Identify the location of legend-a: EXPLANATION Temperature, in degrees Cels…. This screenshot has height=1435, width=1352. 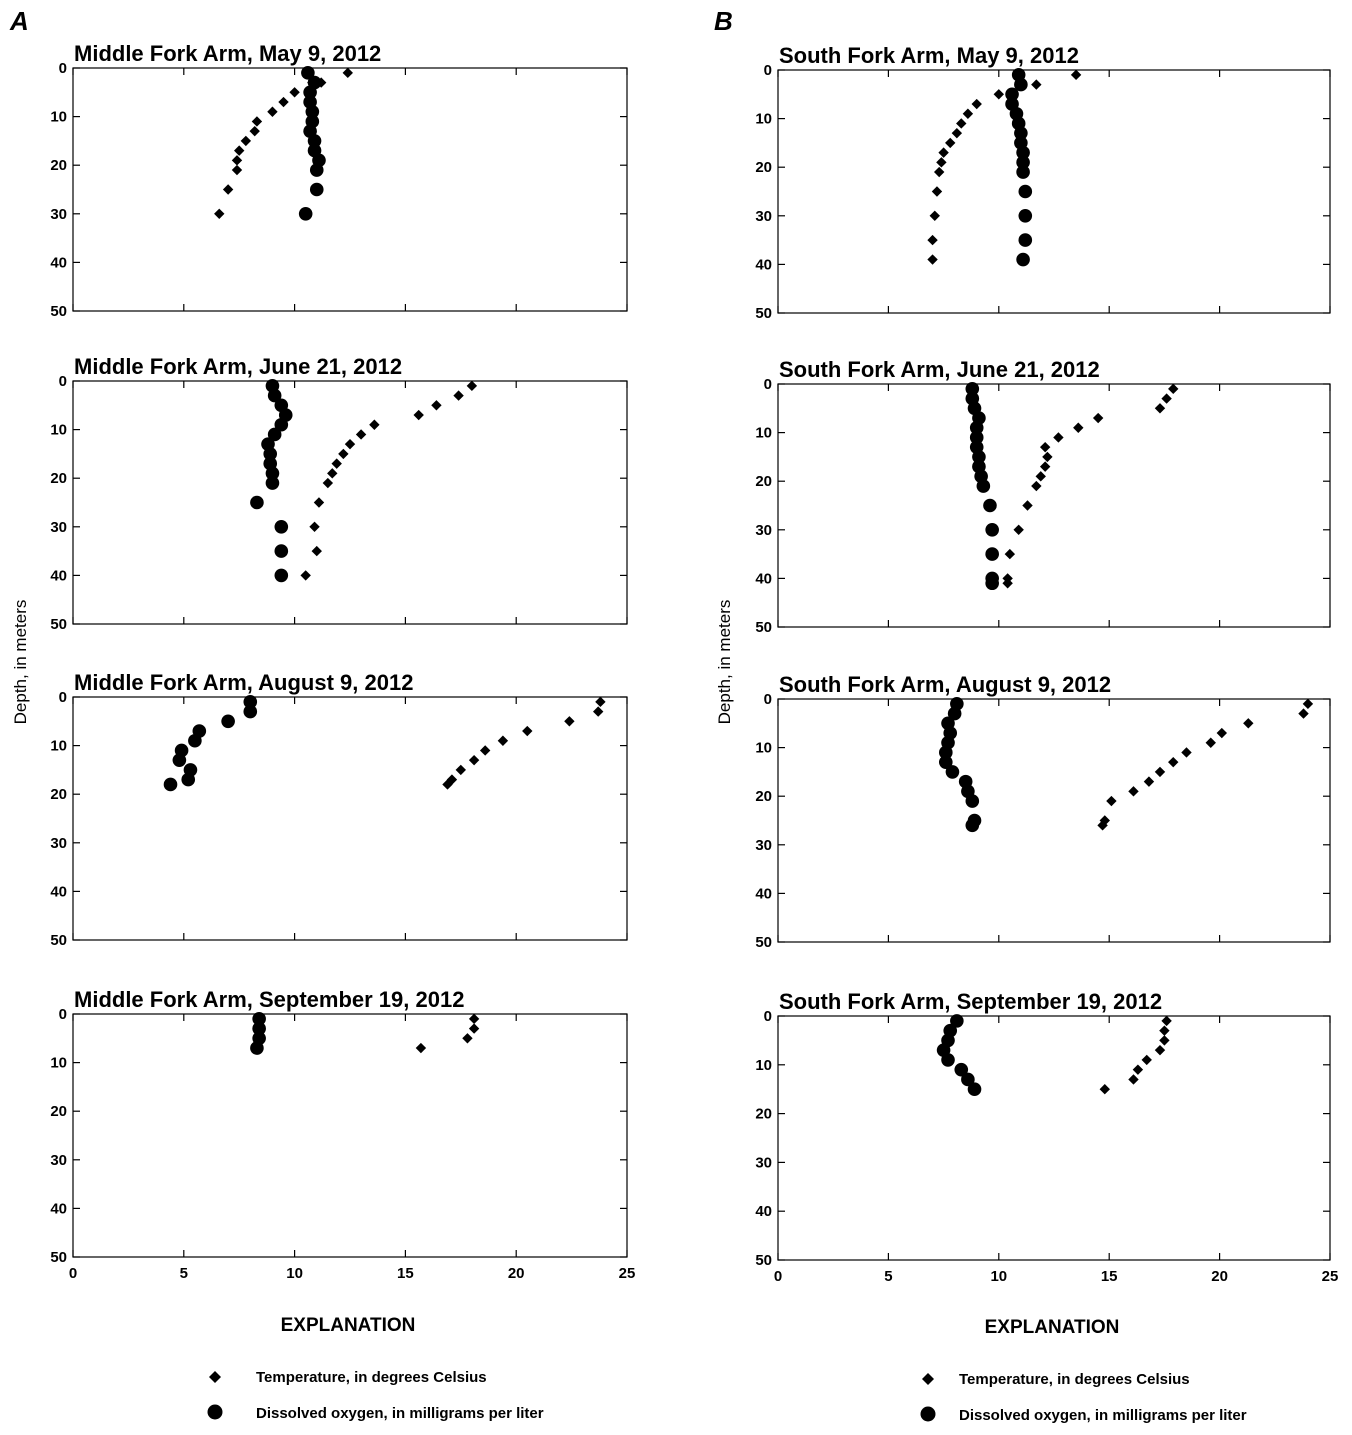
(375, 1368).